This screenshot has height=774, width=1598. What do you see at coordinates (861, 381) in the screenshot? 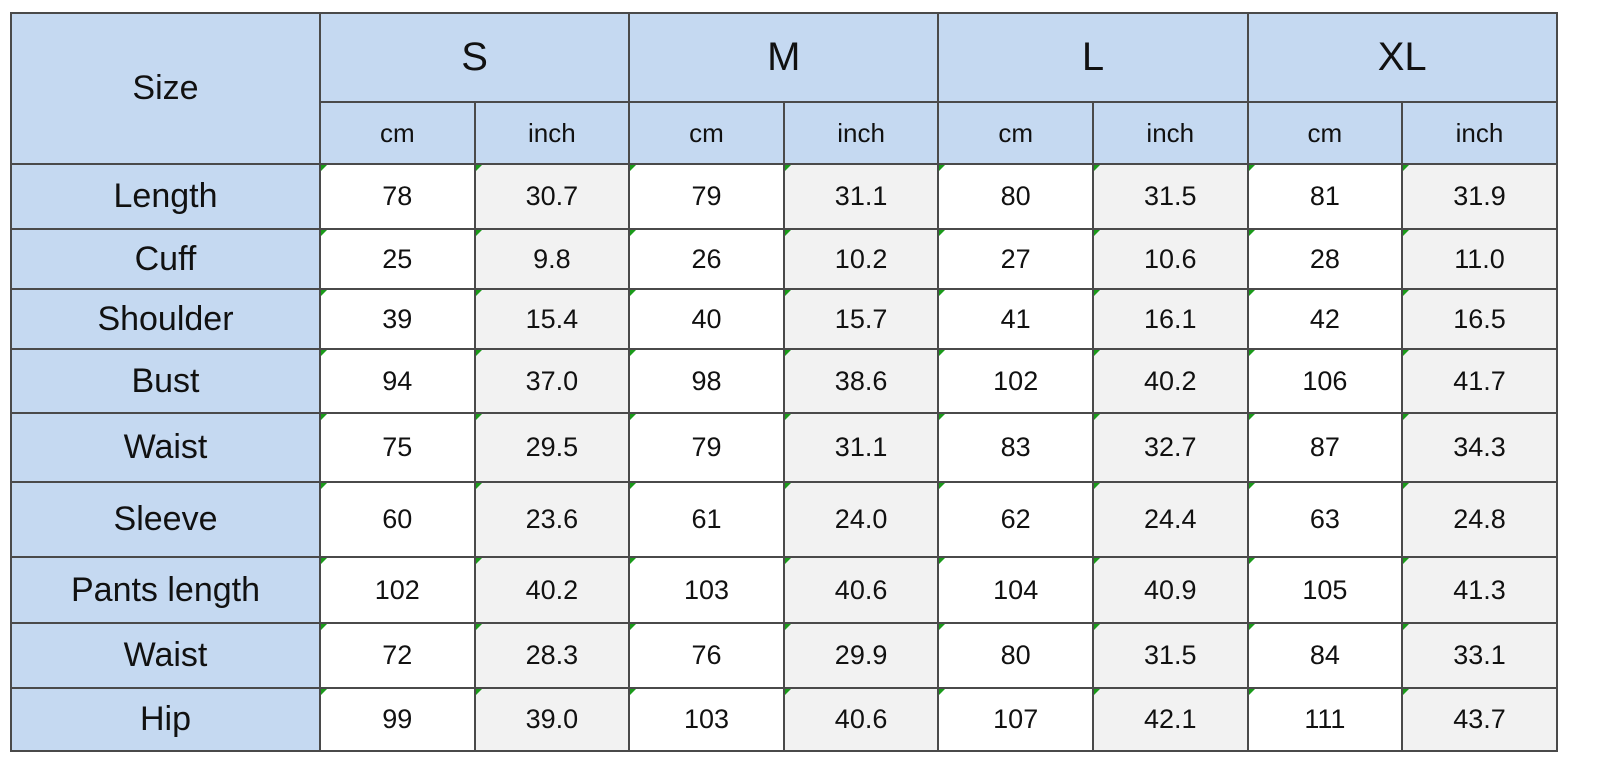
I see `cell: 38.6` at bounding box center [861, 381].